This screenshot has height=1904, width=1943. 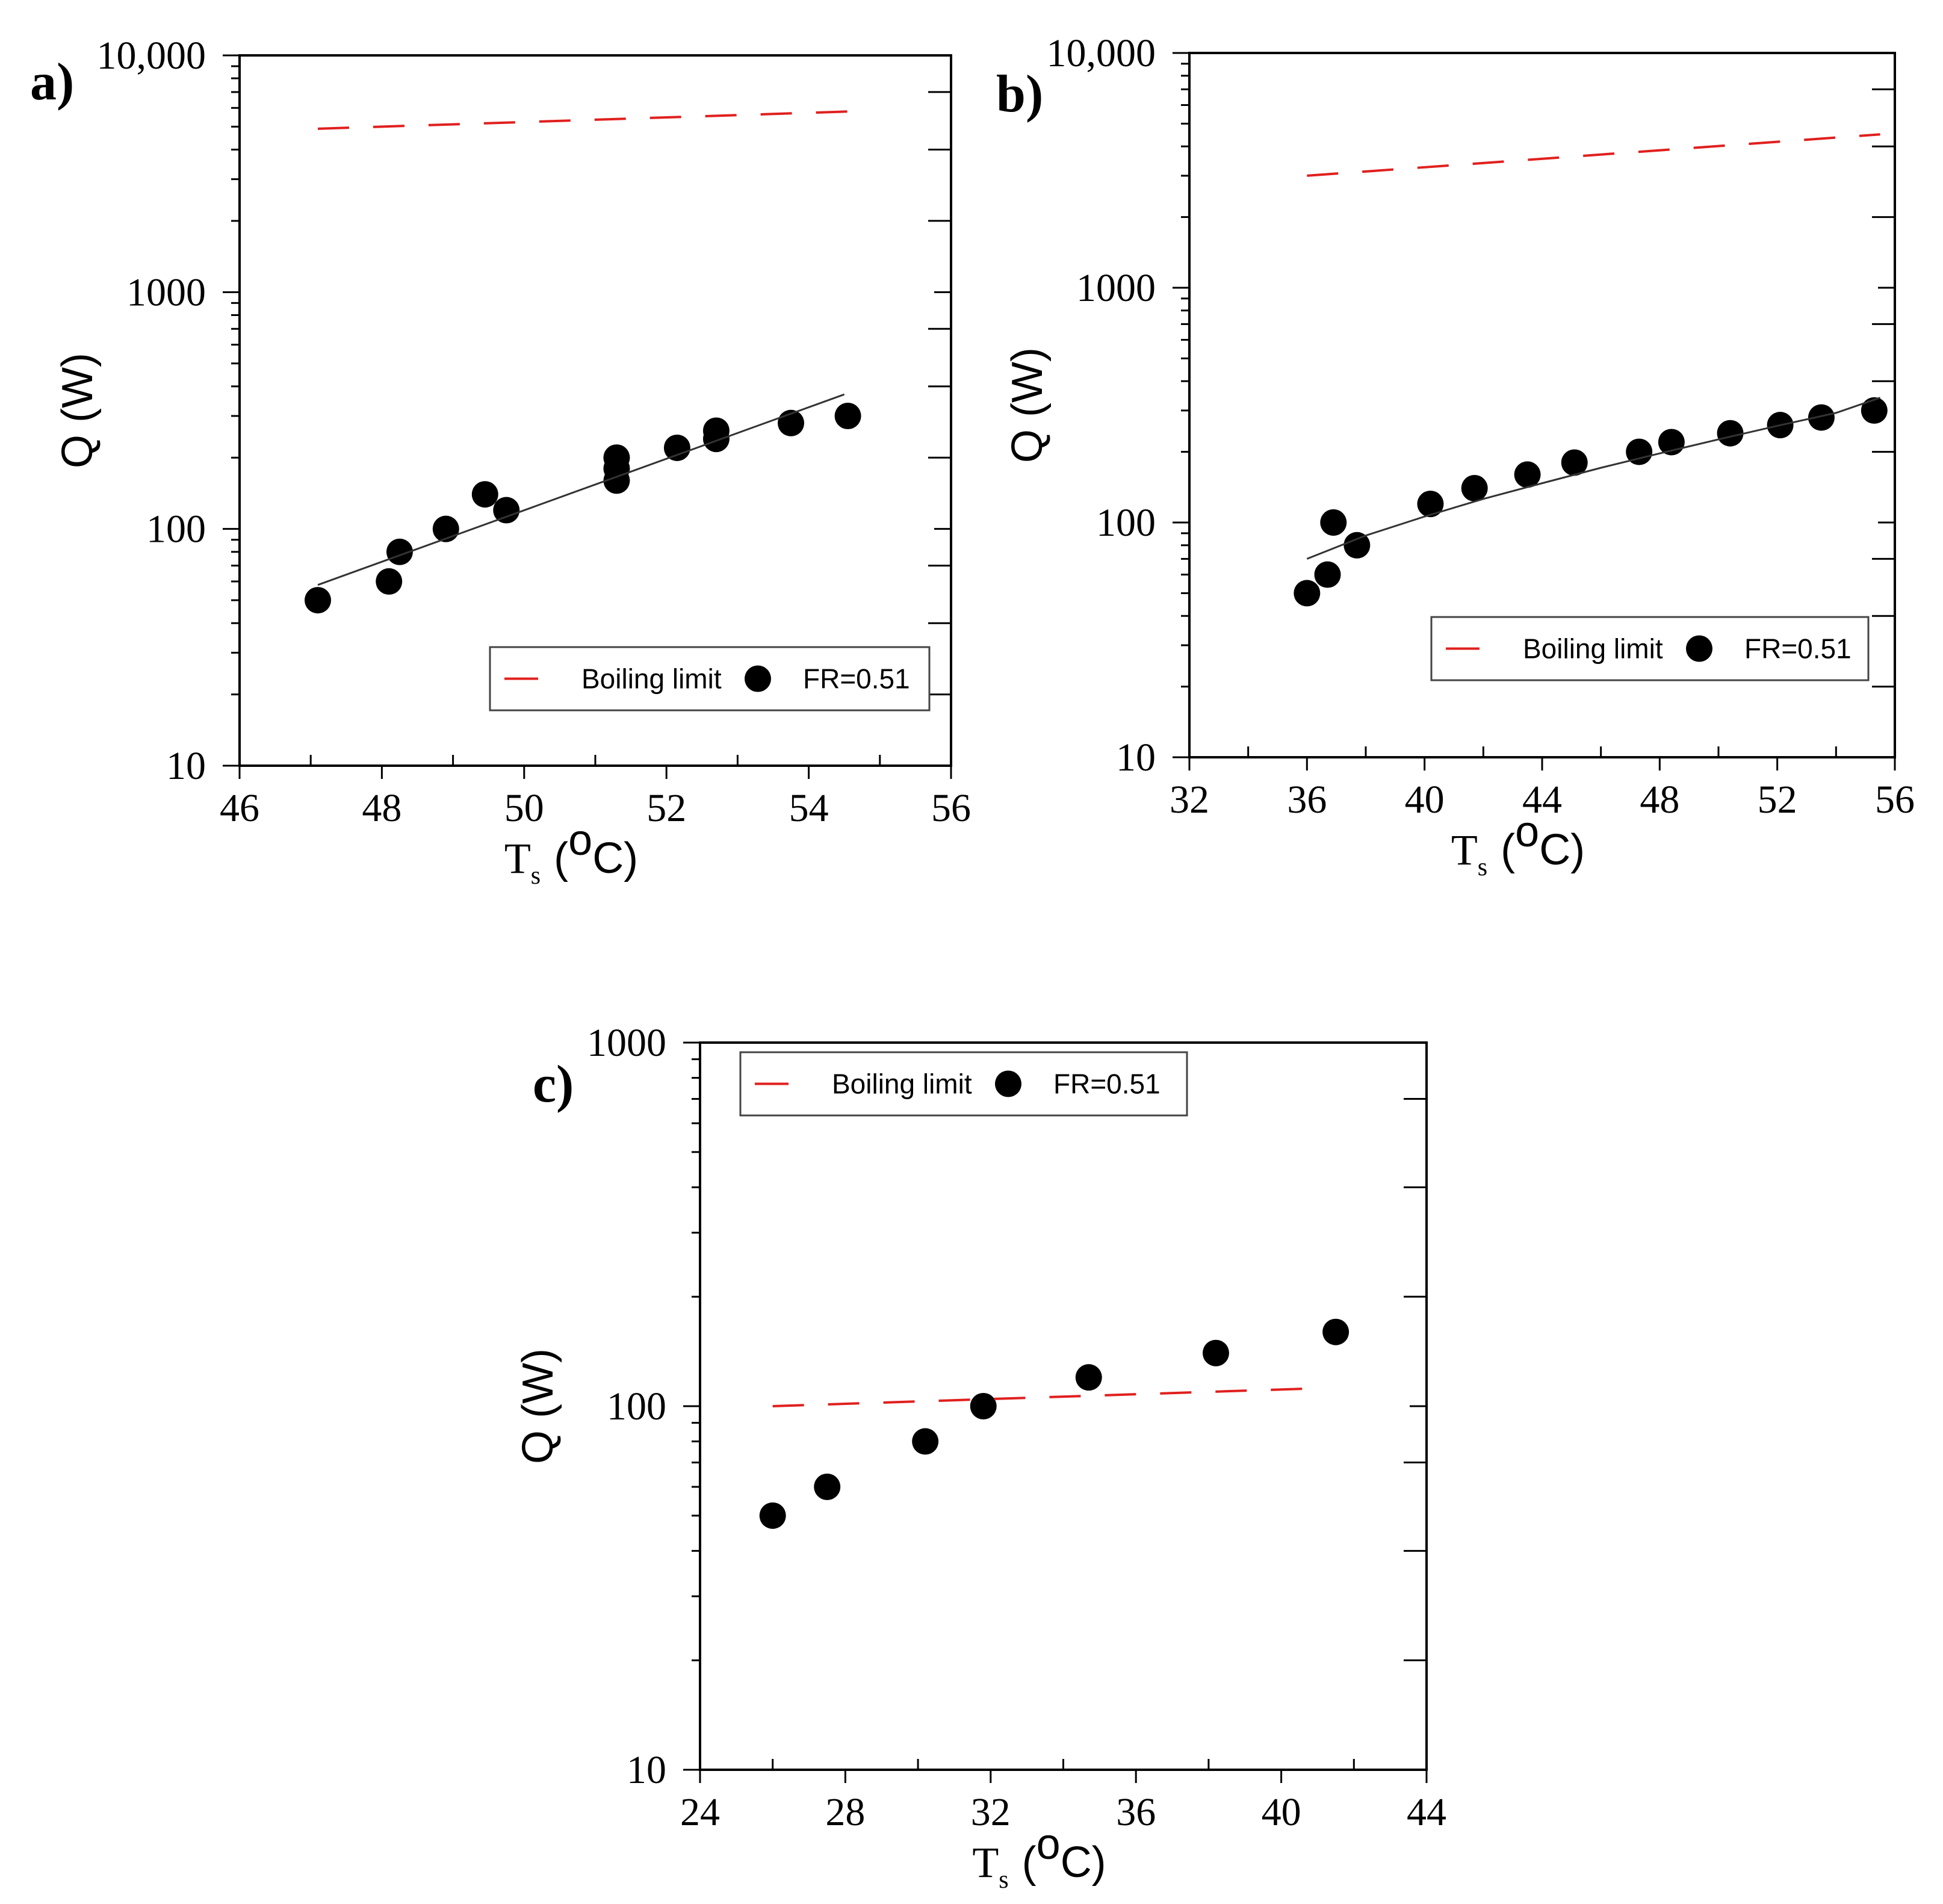 I want to click on x-tick-label: 24, so click(x=700, y=1812).